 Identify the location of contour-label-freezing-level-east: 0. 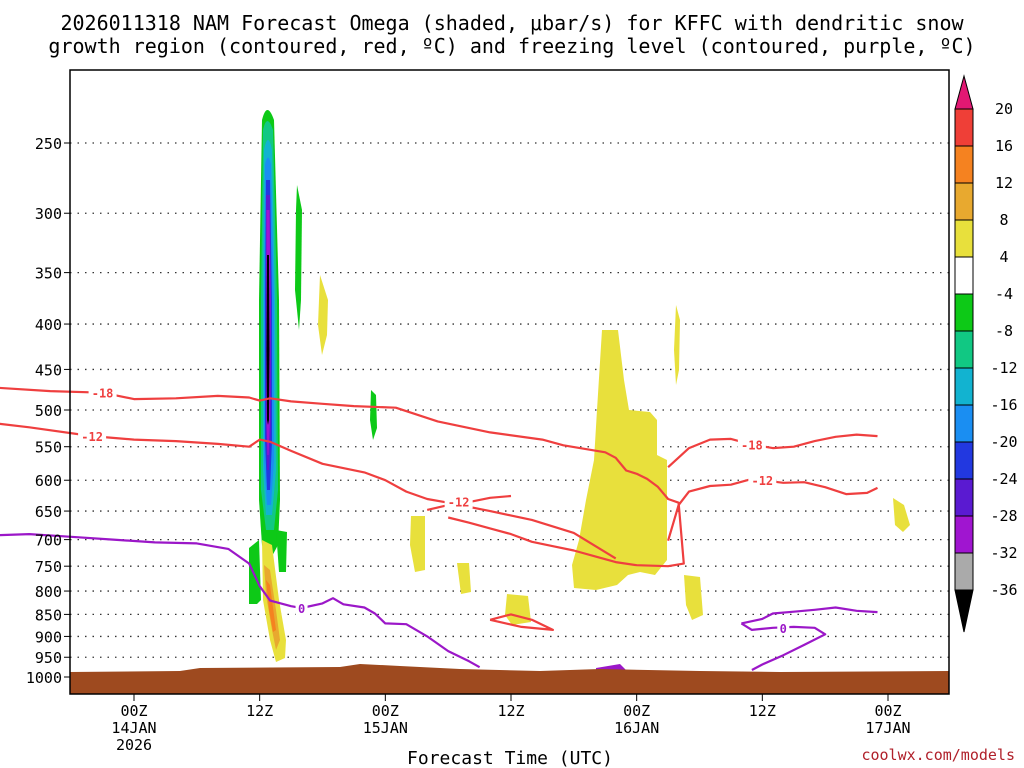
(783, 629).